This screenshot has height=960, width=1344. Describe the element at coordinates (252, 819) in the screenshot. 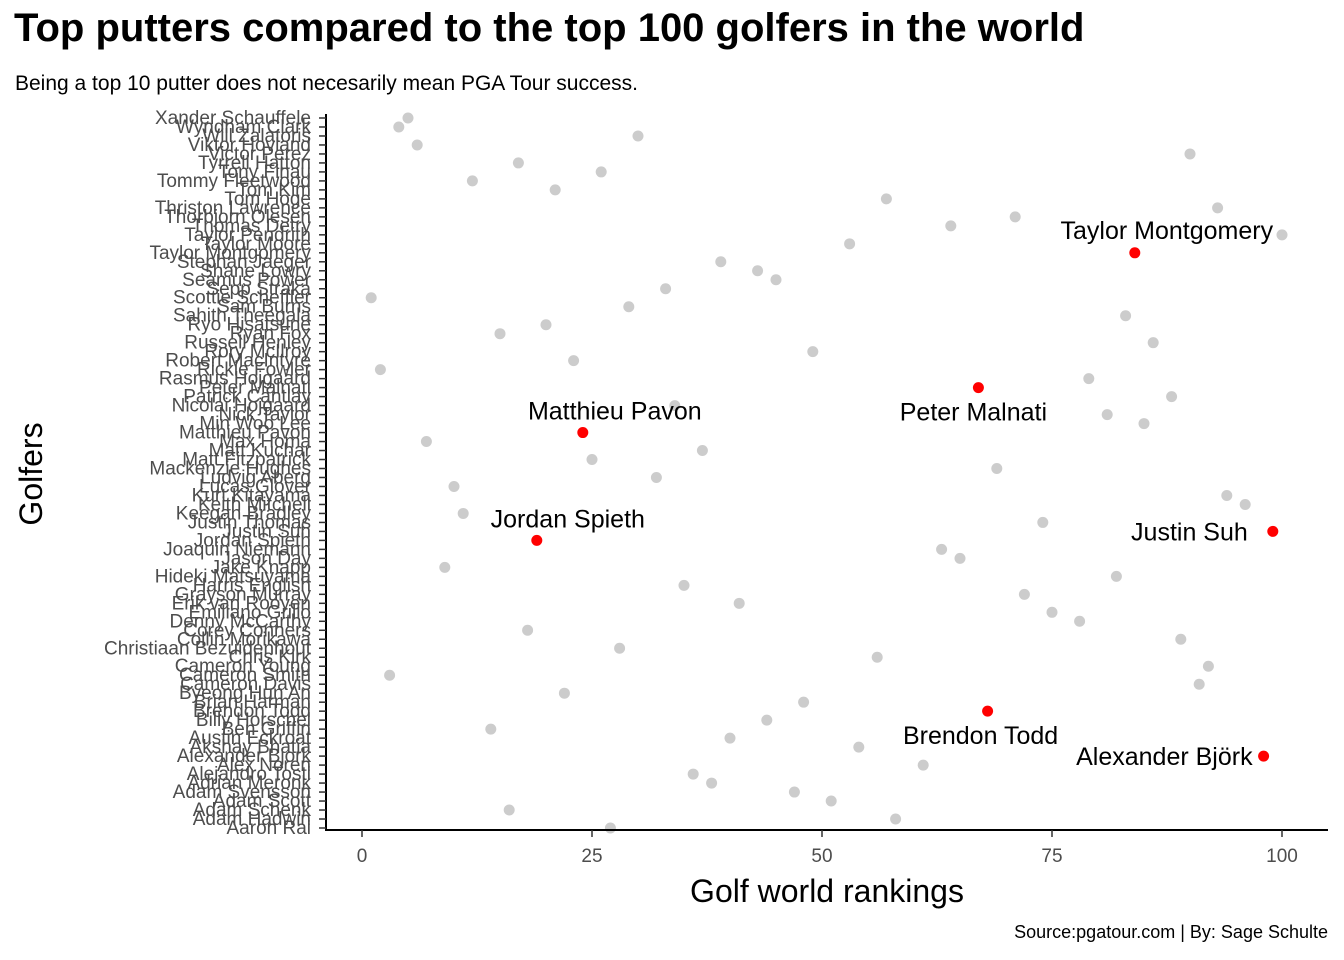

I see `y-tick-label: Adam Hadwin` at that location.